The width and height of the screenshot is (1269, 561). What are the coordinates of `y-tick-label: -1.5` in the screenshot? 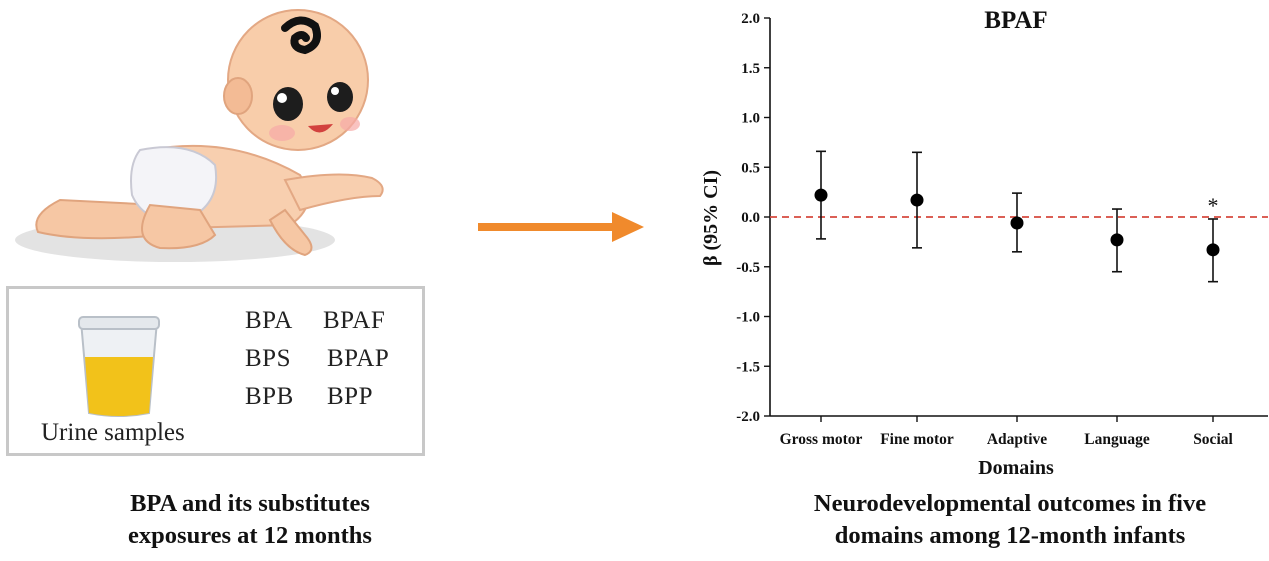 It's located at (748, 367).